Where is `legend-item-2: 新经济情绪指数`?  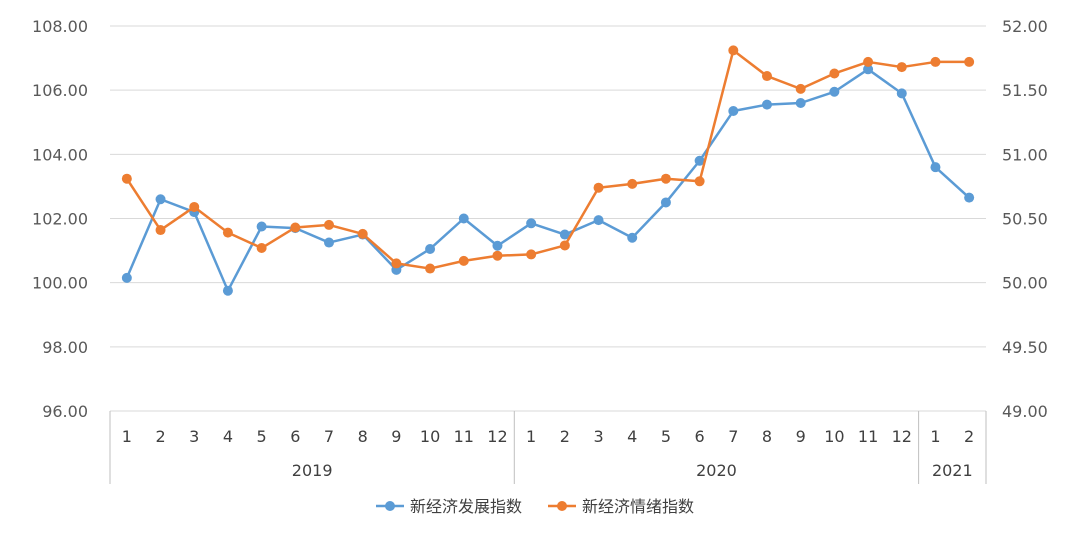 legend-item-2: 新经济情绪指数 is located at coordinates (621, 506).